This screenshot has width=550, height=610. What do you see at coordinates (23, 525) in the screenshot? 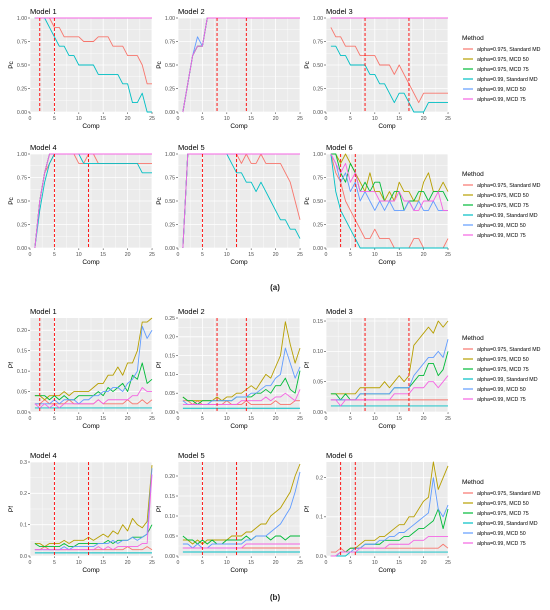
I see `y-tick-label: 0.1` at bounding box center [23, 525].